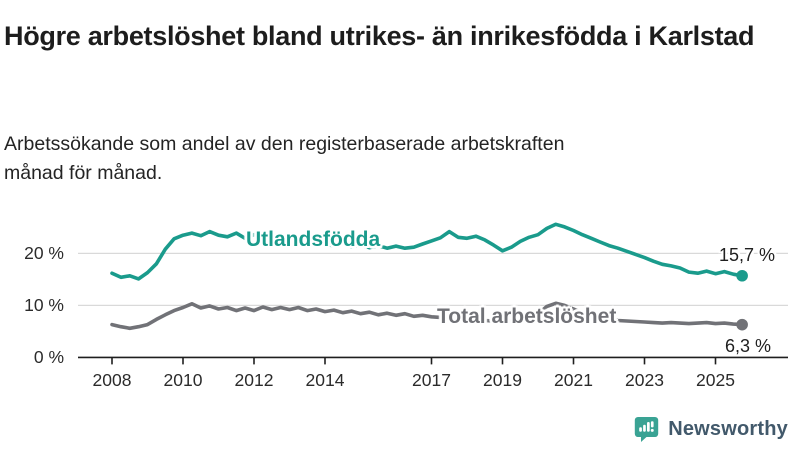 This screenshot has height=450, width=800. I want to click on x-axis-tick-label: 2012, so click(254, 380).